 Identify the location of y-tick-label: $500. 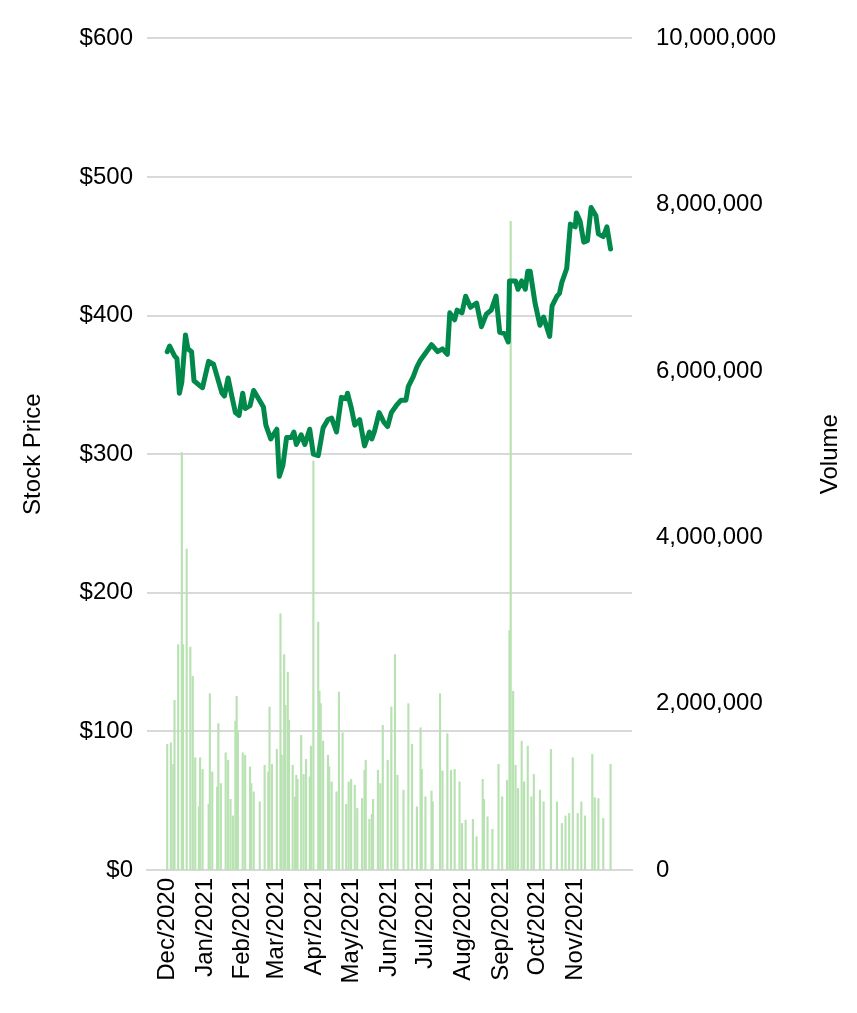
(106, 175).